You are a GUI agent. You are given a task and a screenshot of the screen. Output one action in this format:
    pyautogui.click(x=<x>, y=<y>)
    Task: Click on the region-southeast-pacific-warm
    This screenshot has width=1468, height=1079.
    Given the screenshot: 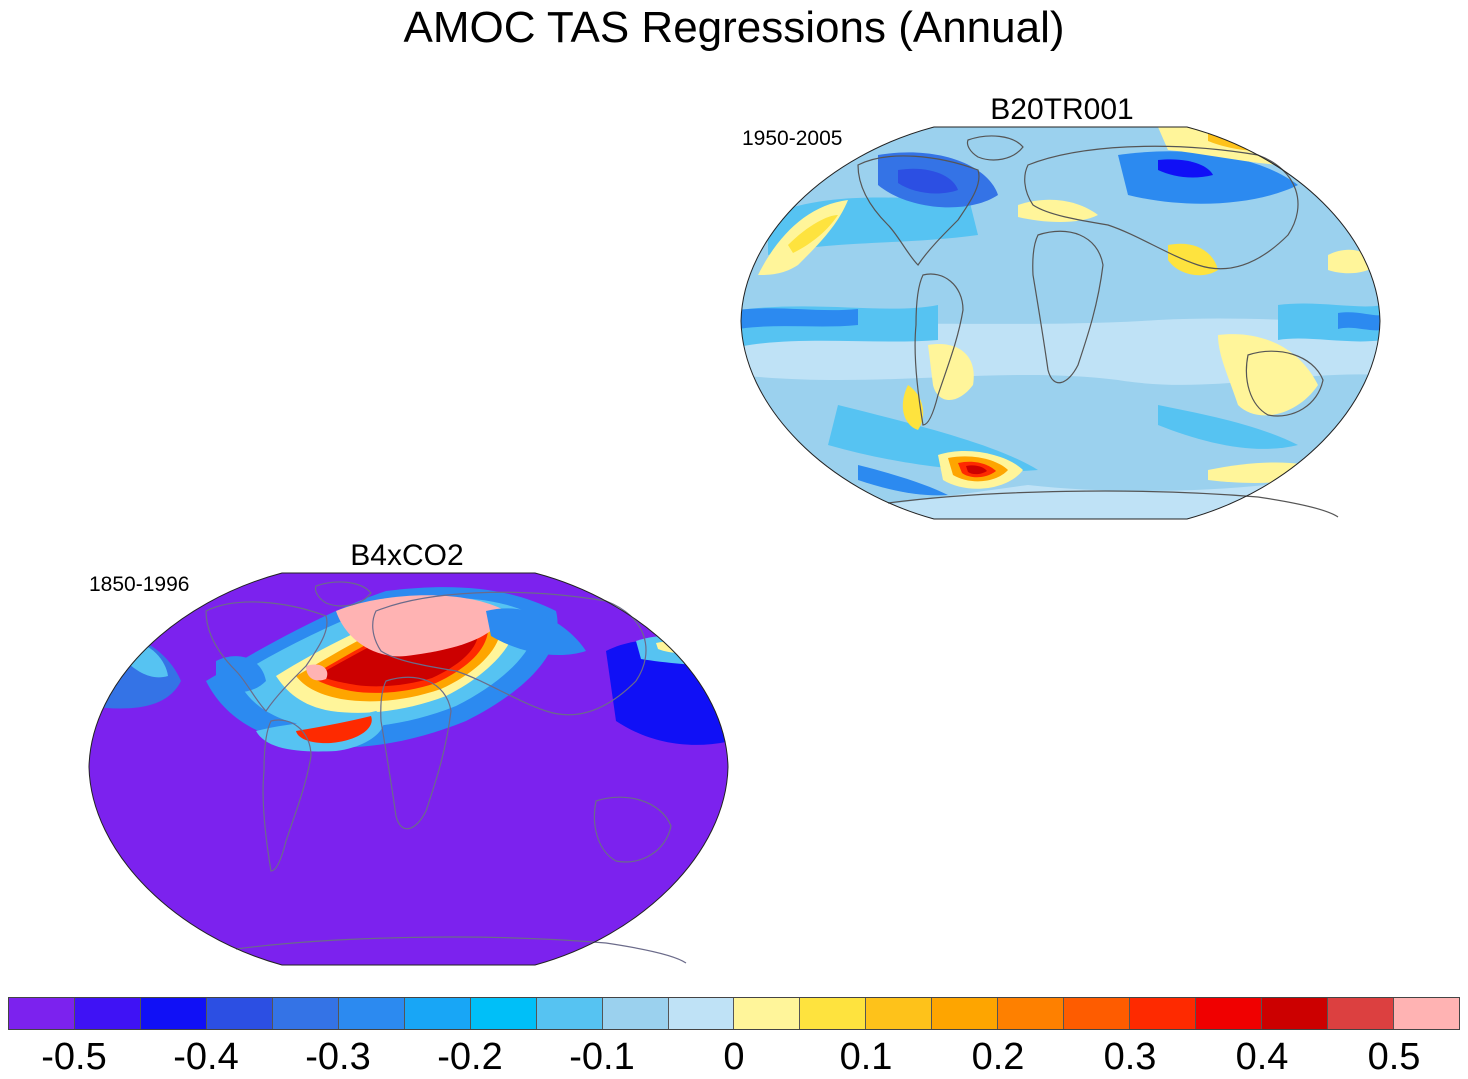 What is the action you would take?
    pyautogui.click(x=913, y=407)
    